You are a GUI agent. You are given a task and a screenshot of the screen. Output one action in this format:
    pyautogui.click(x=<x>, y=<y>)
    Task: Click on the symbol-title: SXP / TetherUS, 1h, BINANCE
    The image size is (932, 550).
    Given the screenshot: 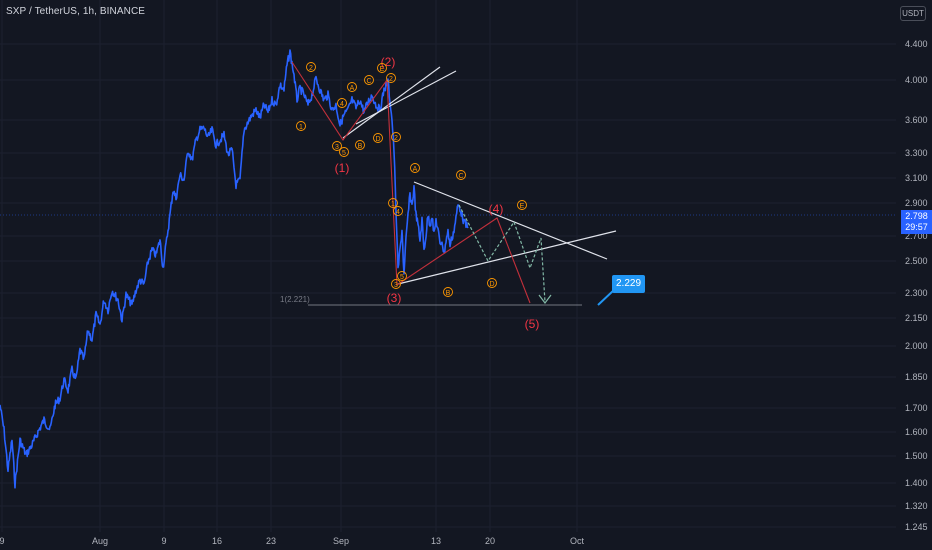 What is the action you would take?
    pyautogui.click(x=76, y=11)
    